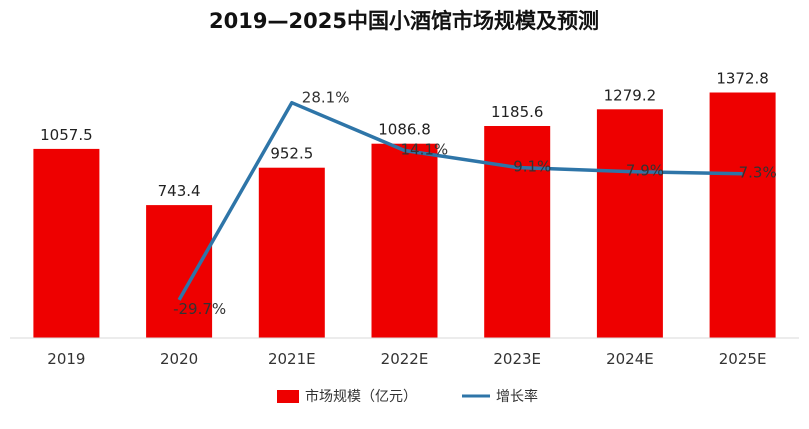  What do you see at coordinates (288, 396) in the screenshot?
I see `legend-bar-swatch` at bounding box center [288, 396].